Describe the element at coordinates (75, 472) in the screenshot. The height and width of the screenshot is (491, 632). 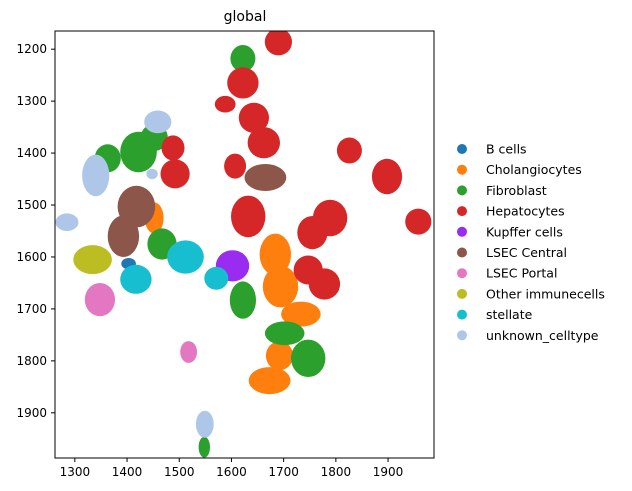
I see `x-tick-label: 1300` at that location.